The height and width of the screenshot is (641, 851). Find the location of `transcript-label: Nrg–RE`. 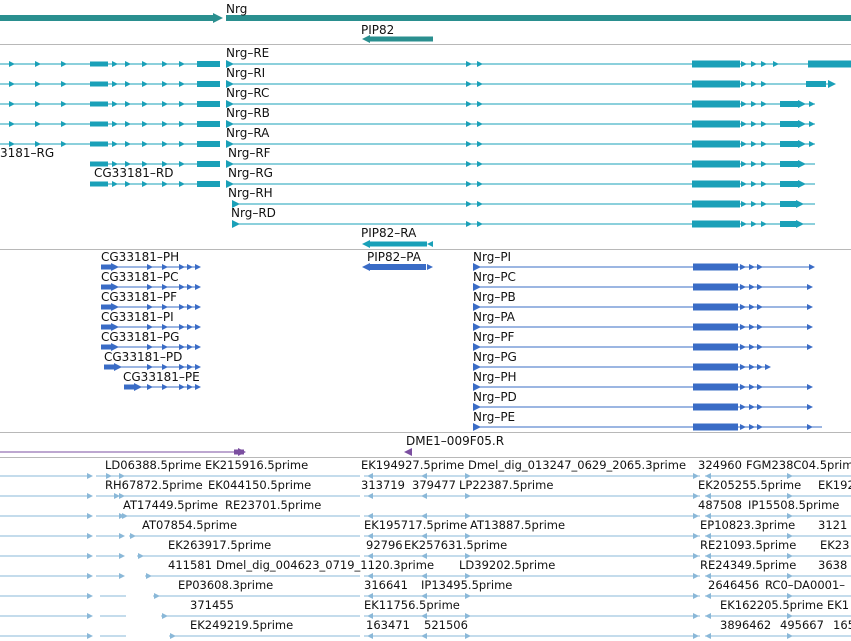

transcript-label: Nrg–RE is located at coordinates (248, 53).